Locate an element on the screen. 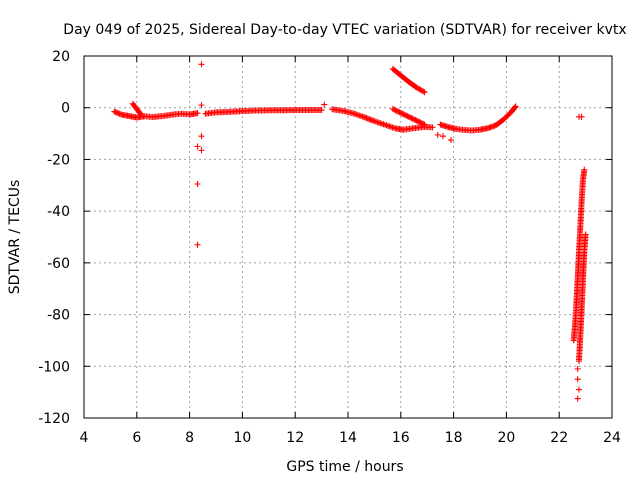  x-tick-labels: 4 6 8 10 12 14 16 18 20 22 24 is located at coordinates (350, 438).